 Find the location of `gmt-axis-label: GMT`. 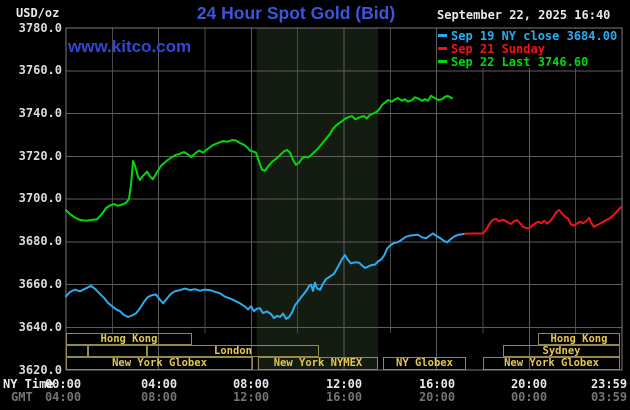

gmt-axis-label: GMT is located at coordinates (22, 397).